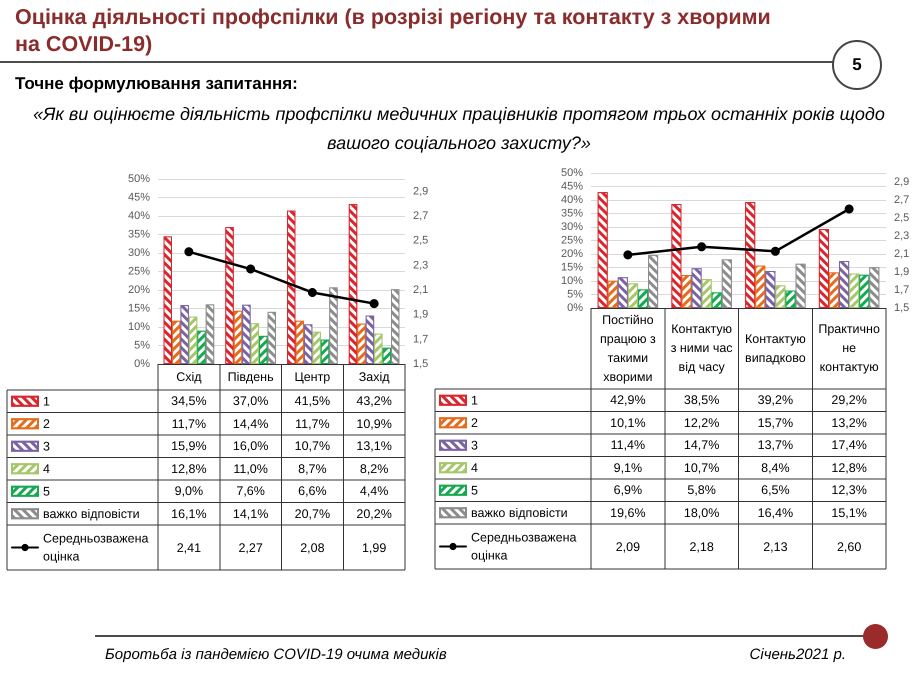  Describe the element at coordinates (374, 547) in the screenshot. I see `data-label: 1,99` at that location.